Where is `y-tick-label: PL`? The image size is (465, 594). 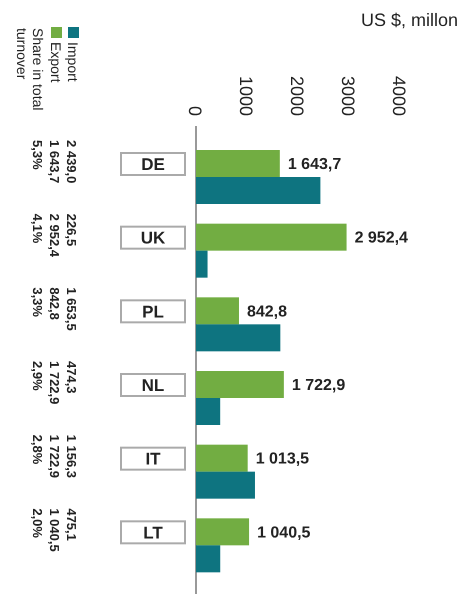
y-tick-label: PL is located at coordinates (153, 312).